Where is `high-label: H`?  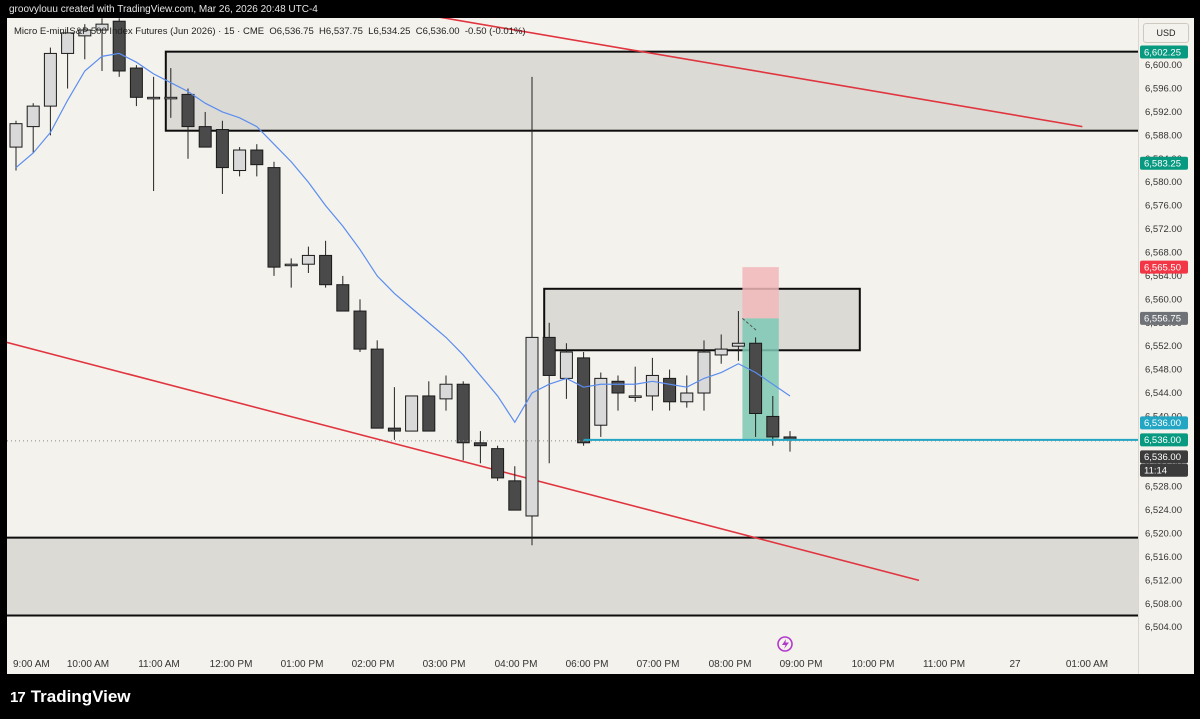 high-label: H is located at coordinates (322, 31).